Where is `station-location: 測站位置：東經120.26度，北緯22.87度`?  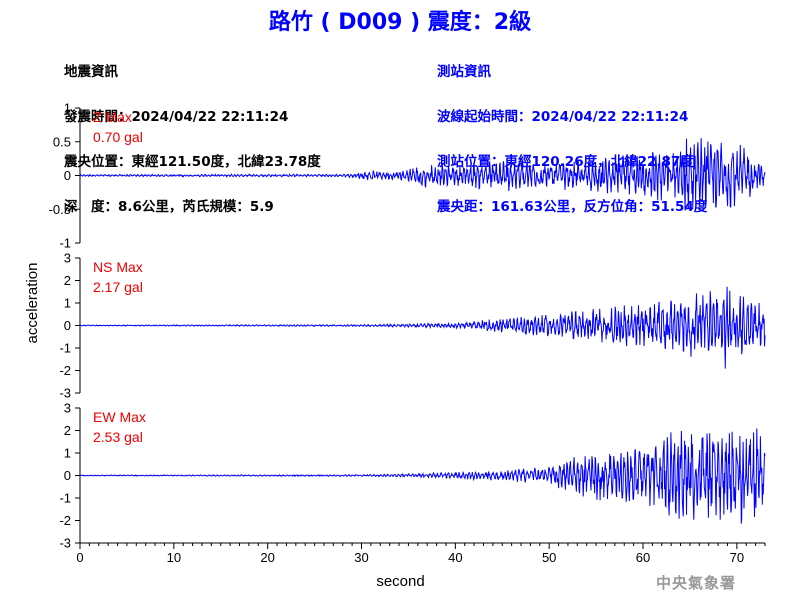
station-location: 測站位置：東經120.26度，北緯22.87度 is located at coordinates (565, 162).